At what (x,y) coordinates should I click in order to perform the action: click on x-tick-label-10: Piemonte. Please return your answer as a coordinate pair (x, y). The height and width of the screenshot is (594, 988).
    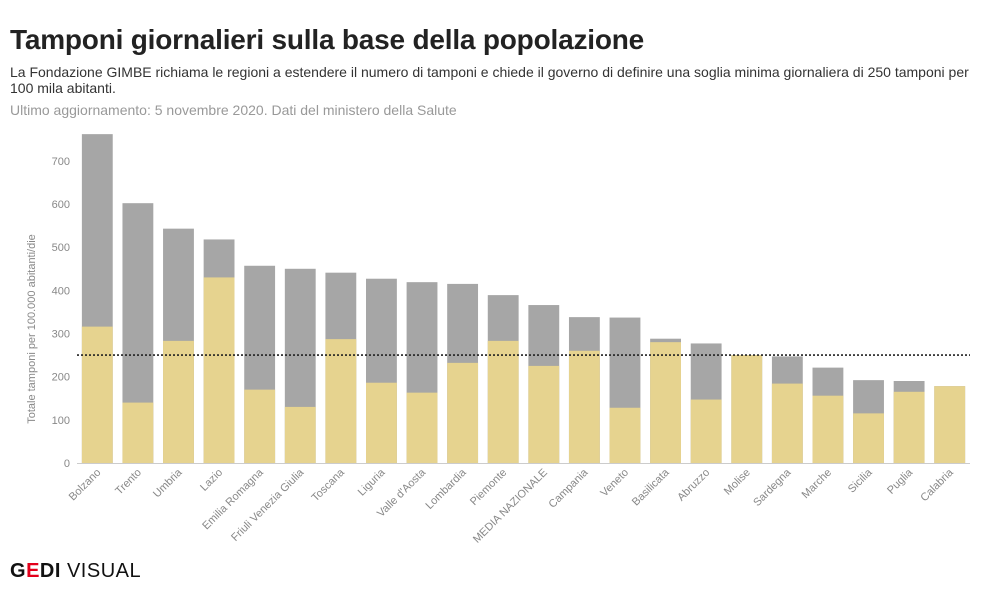
    Looking at the image, I should click on (488, 487).